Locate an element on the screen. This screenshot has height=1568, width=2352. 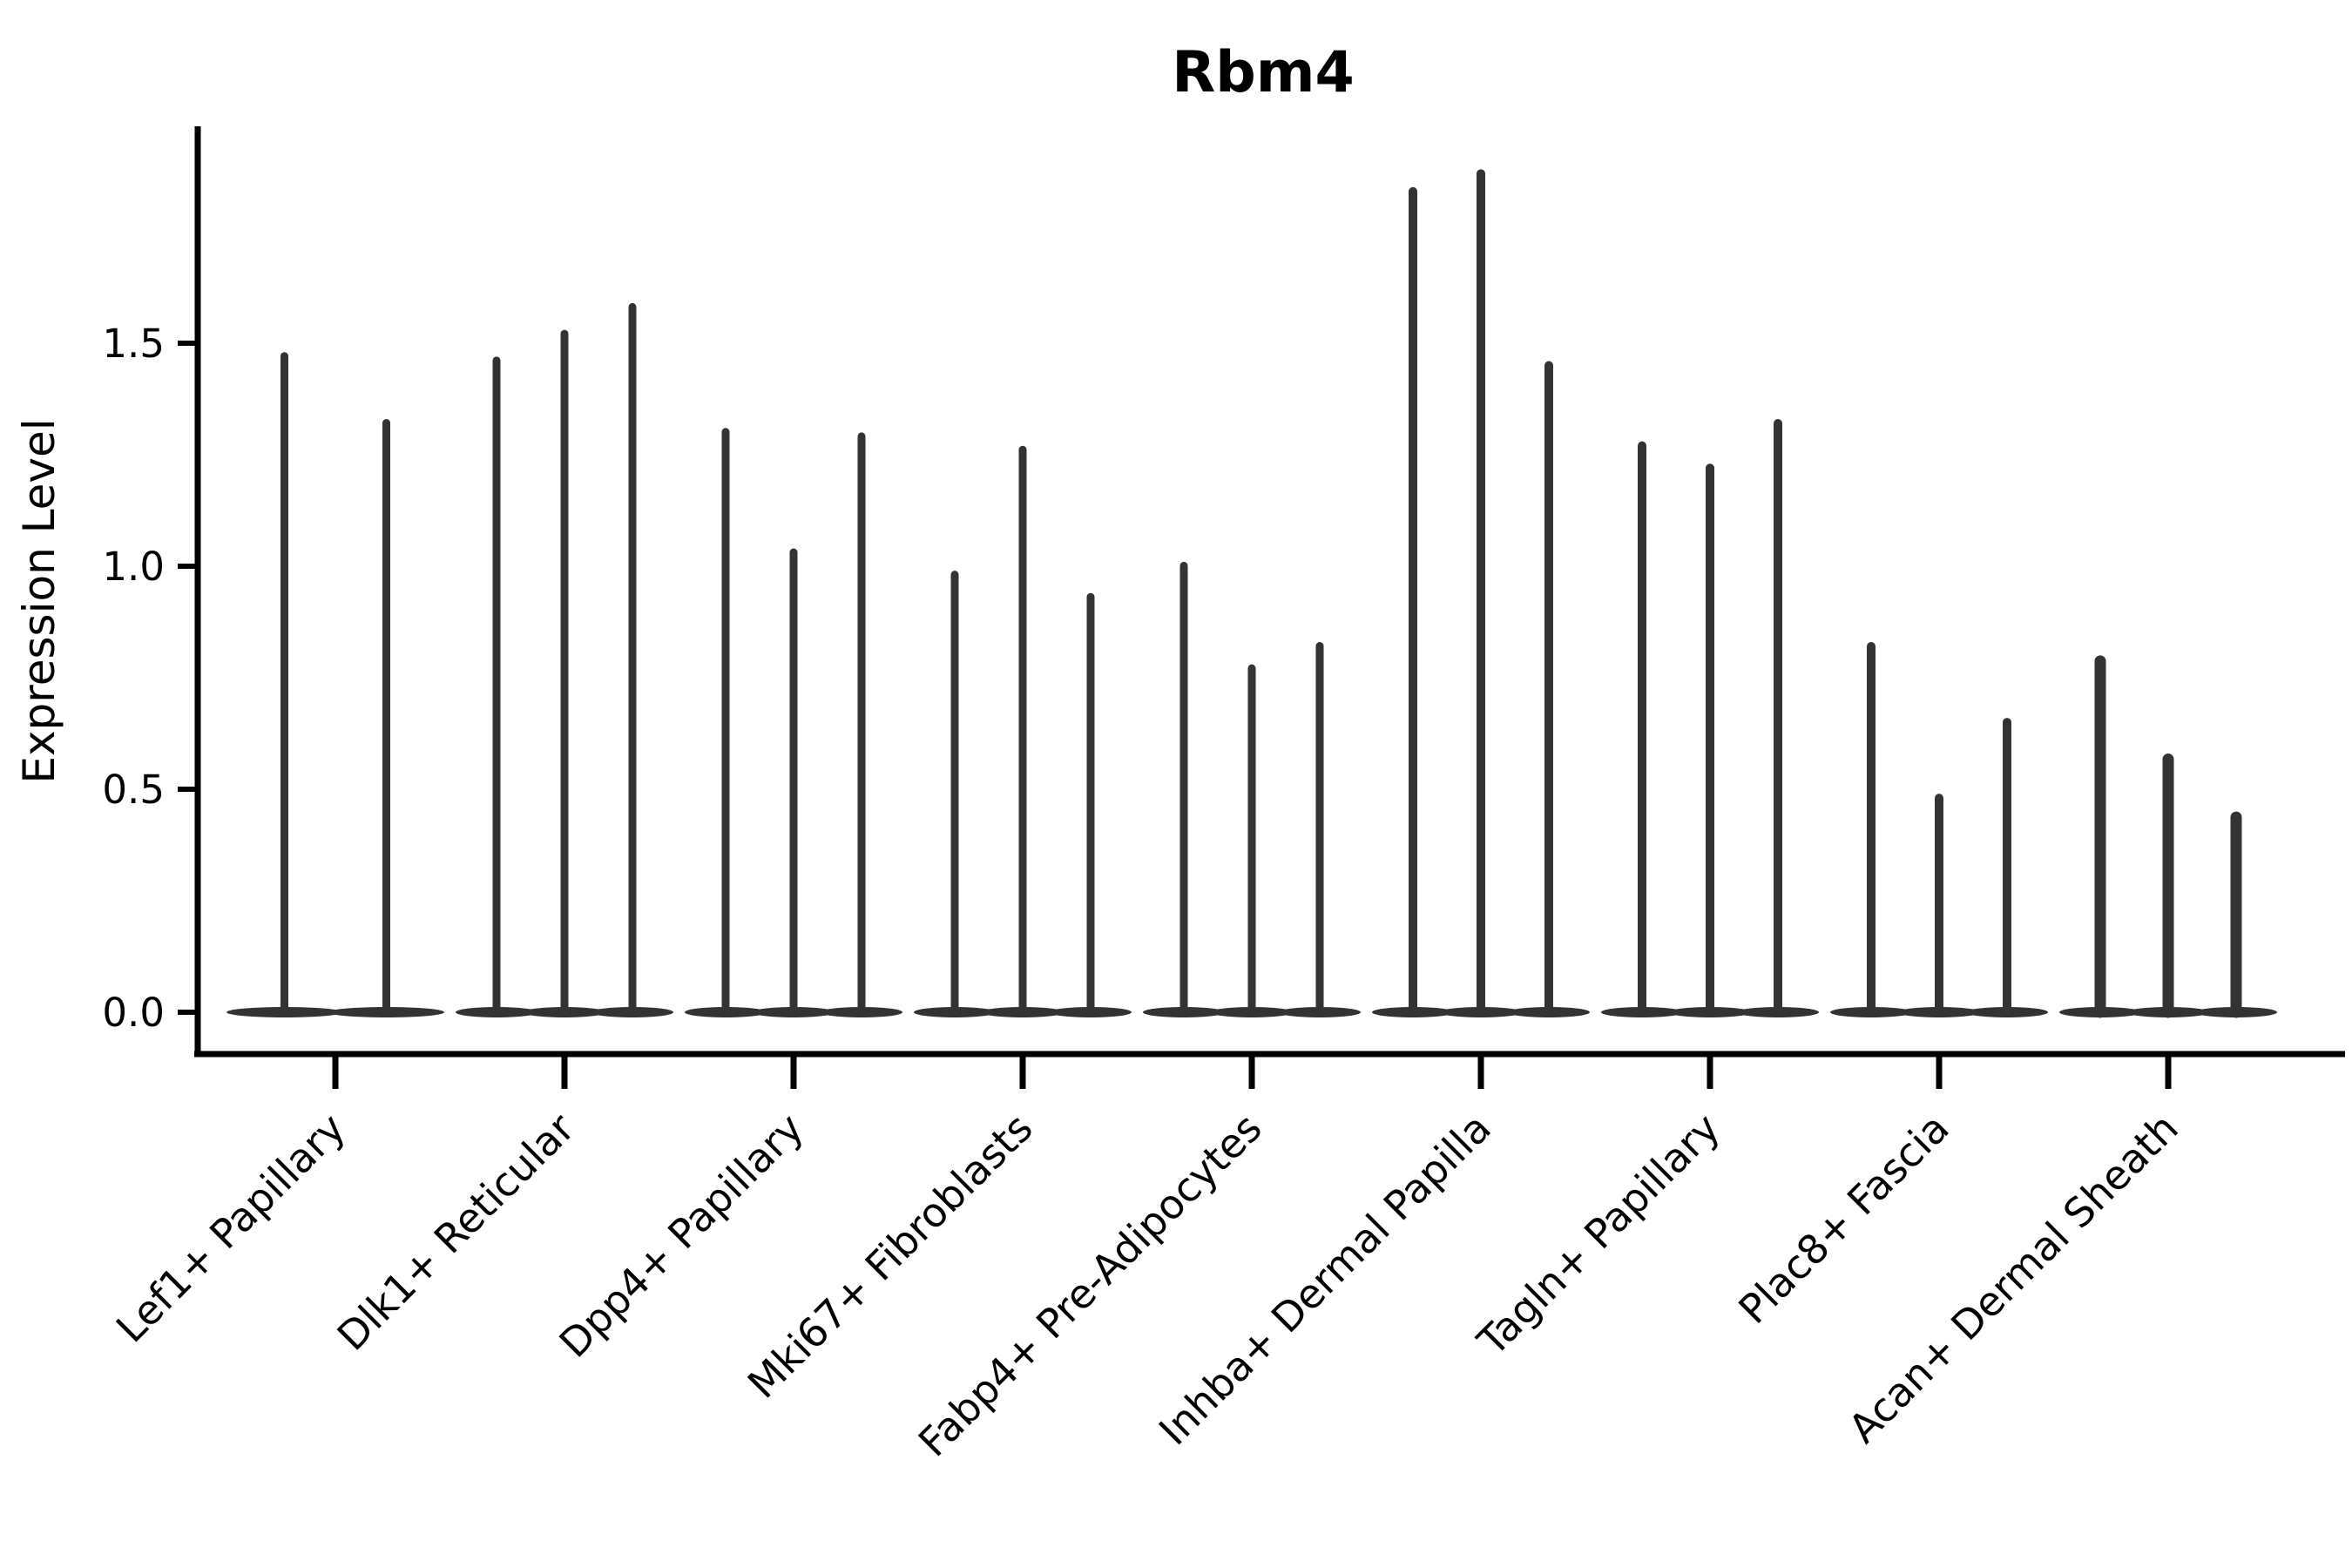
y-axis: 0.0 0.5 1.0 1.5 is located at coordinates (150, 678).